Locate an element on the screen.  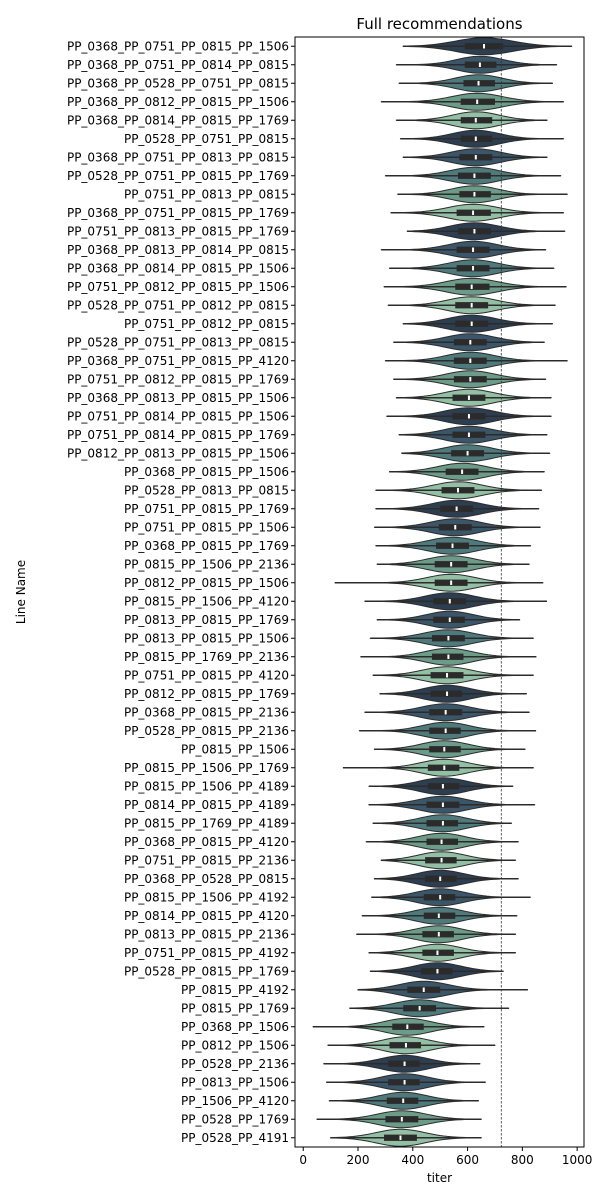
y-axis-title: Line Name is located at coordinates (21, 592).